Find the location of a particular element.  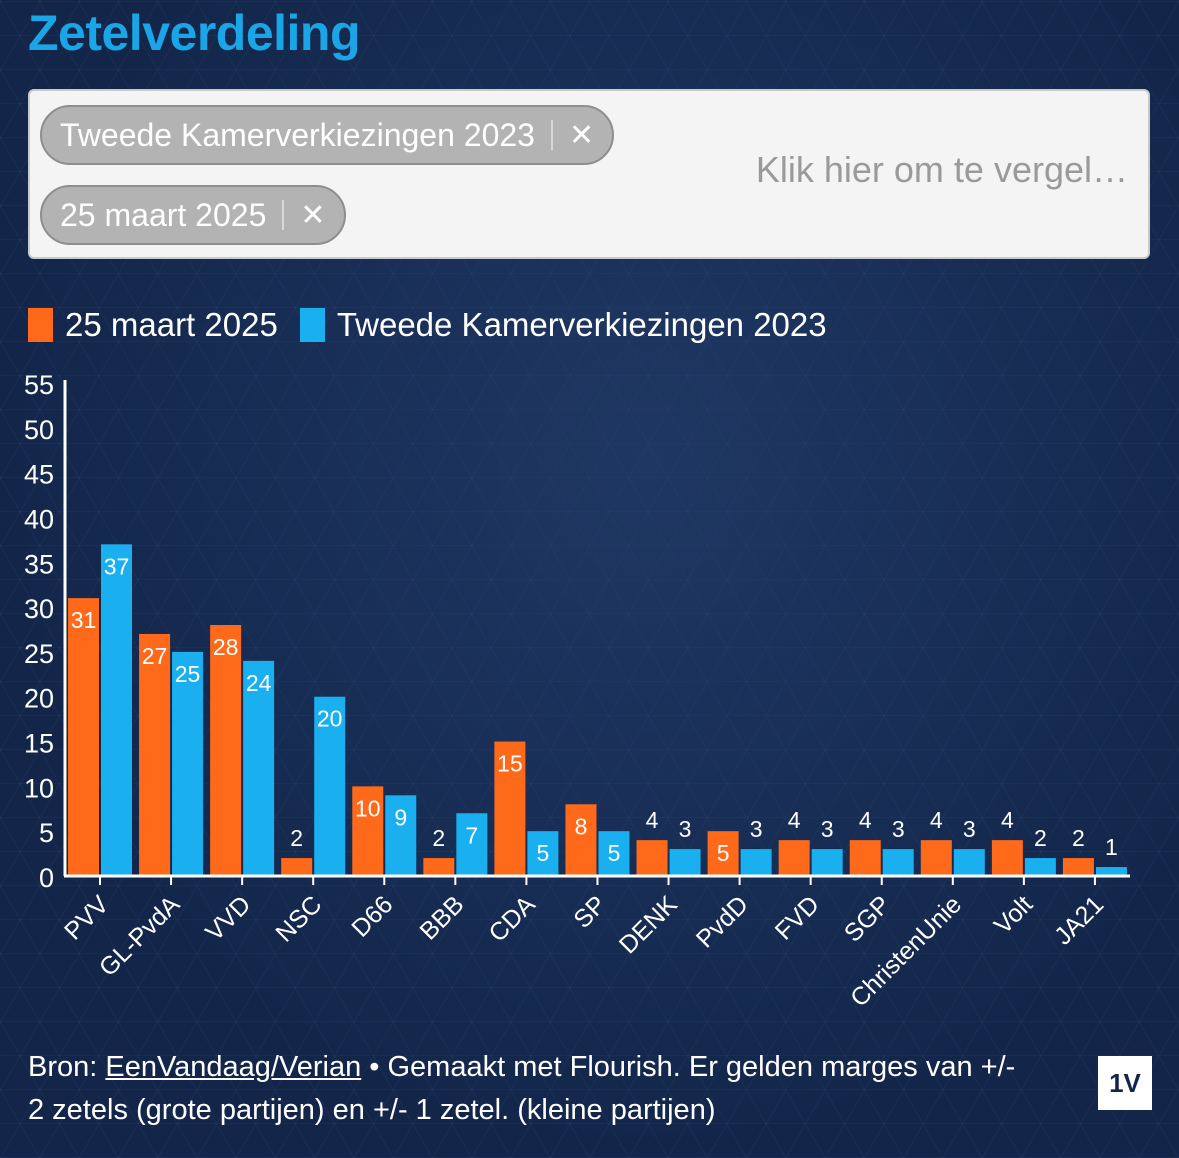

bar-2023-gl-pvda is located at coordinates (188, 763).